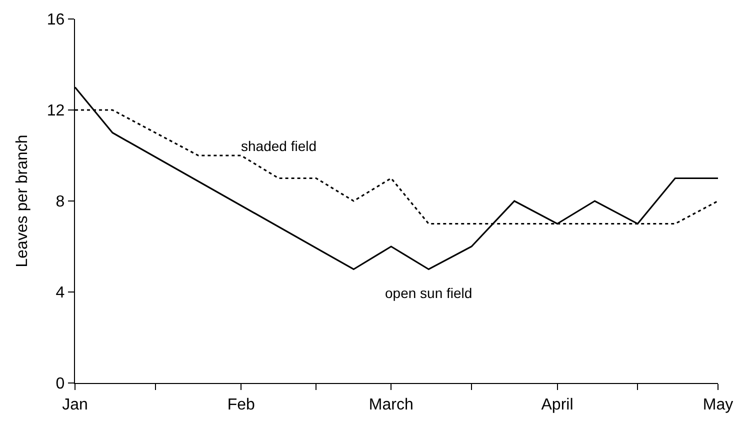 This screenshot has width=745, height=425. Describe the element at coordinates (60, 384) in the screenshot. I see `y-tick-label: 0` at that location.